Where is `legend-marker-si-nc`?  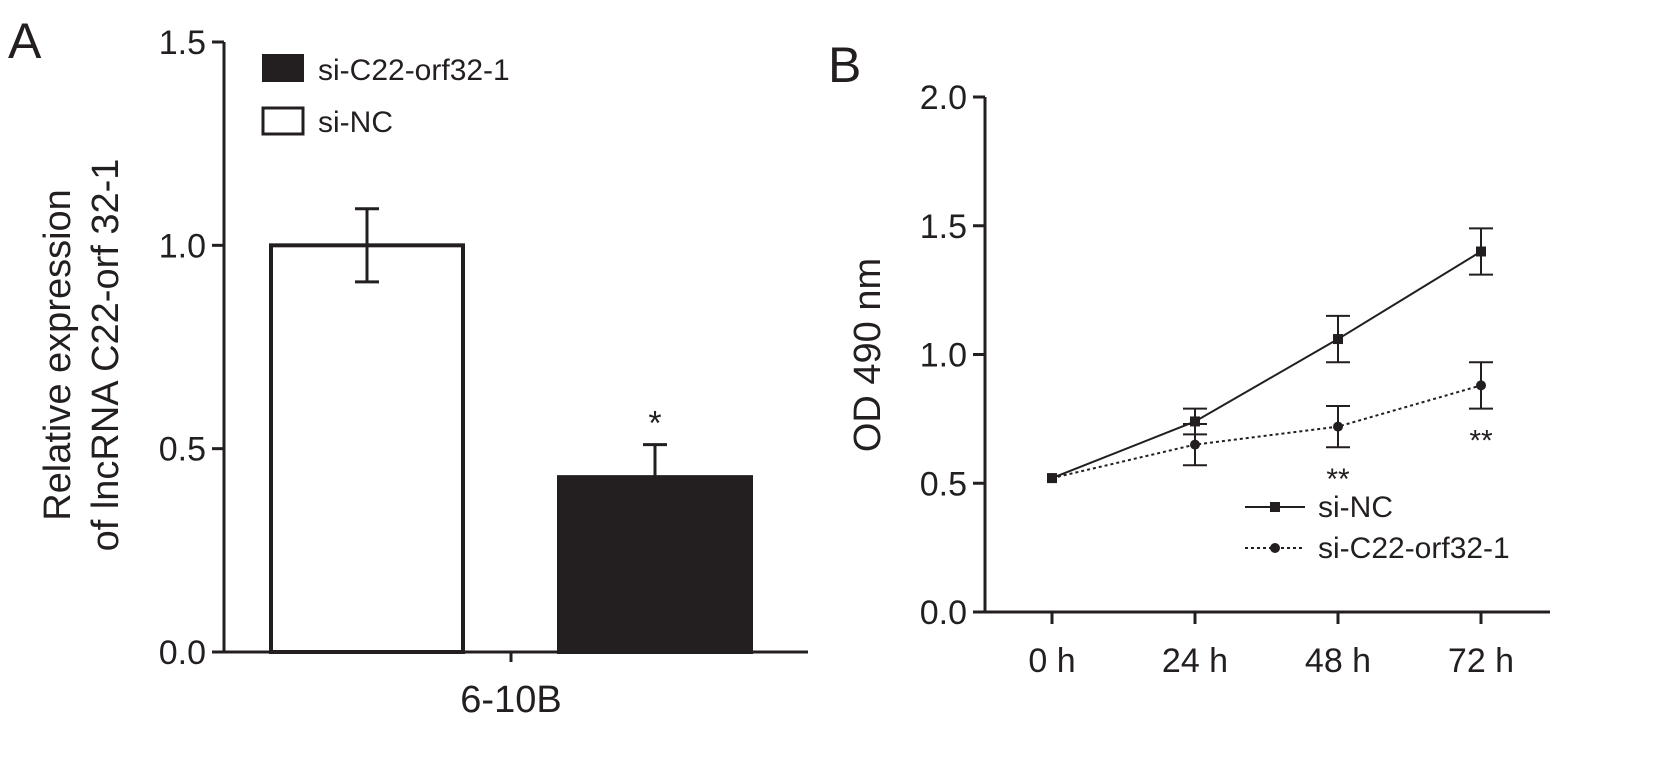
legend-marker-si-nc is located at coordinates (1275, 507).